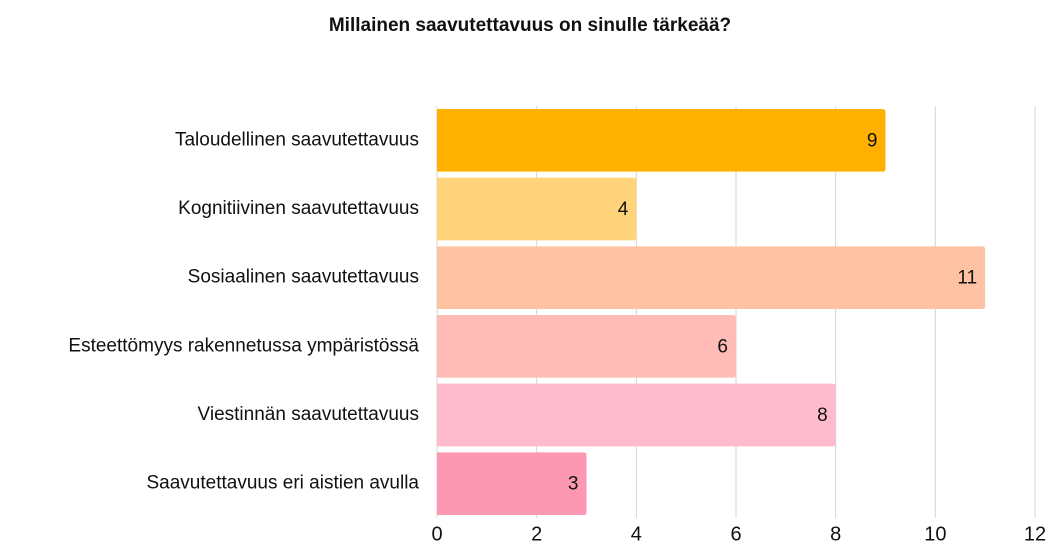 Image resolution: width=1048 pixels, height=544 pixels. Describe the element at coordinates (872, 140) in the screenshot. I see `value-label: 9` at that location.